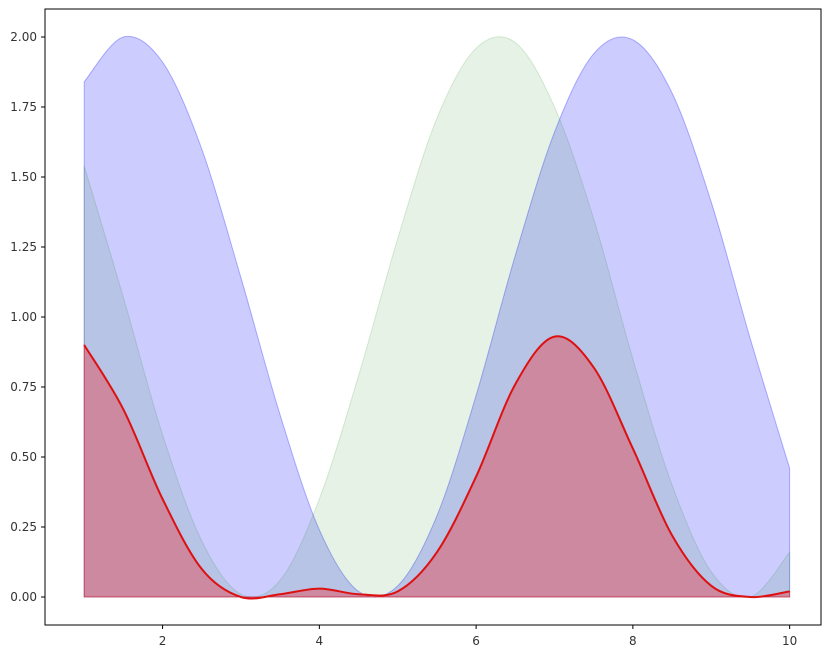 The width and height of the screenshot is (830, 658). Describe the element at coordinates (163, 641) in the screenshot. I see `x-tick-label: 2` at that location.